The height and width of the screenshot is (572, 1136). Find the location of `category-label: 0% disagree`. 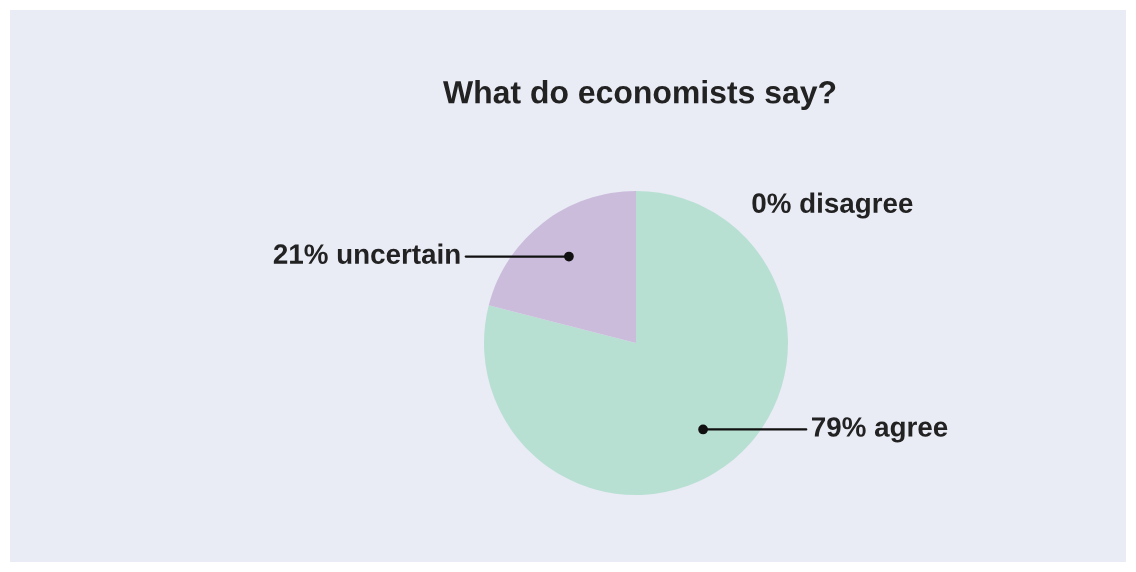

category-label: 0% disagree is located at coordinates (832, 205).